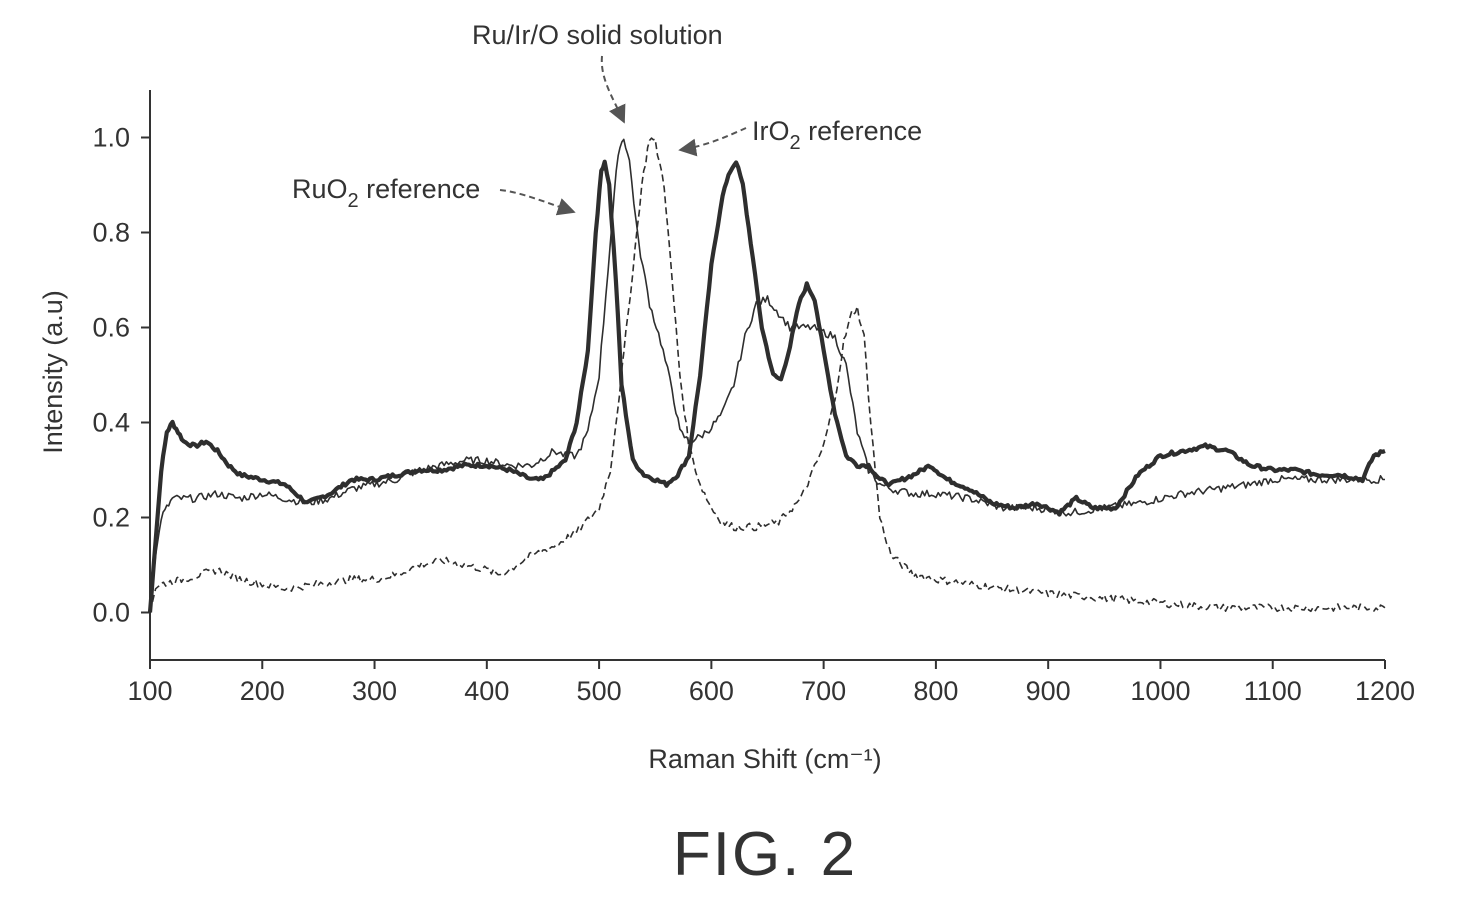 The height and width of the screenshot is (911, 1470). I want to click on x-tick-label: 200, so click(262, 691).